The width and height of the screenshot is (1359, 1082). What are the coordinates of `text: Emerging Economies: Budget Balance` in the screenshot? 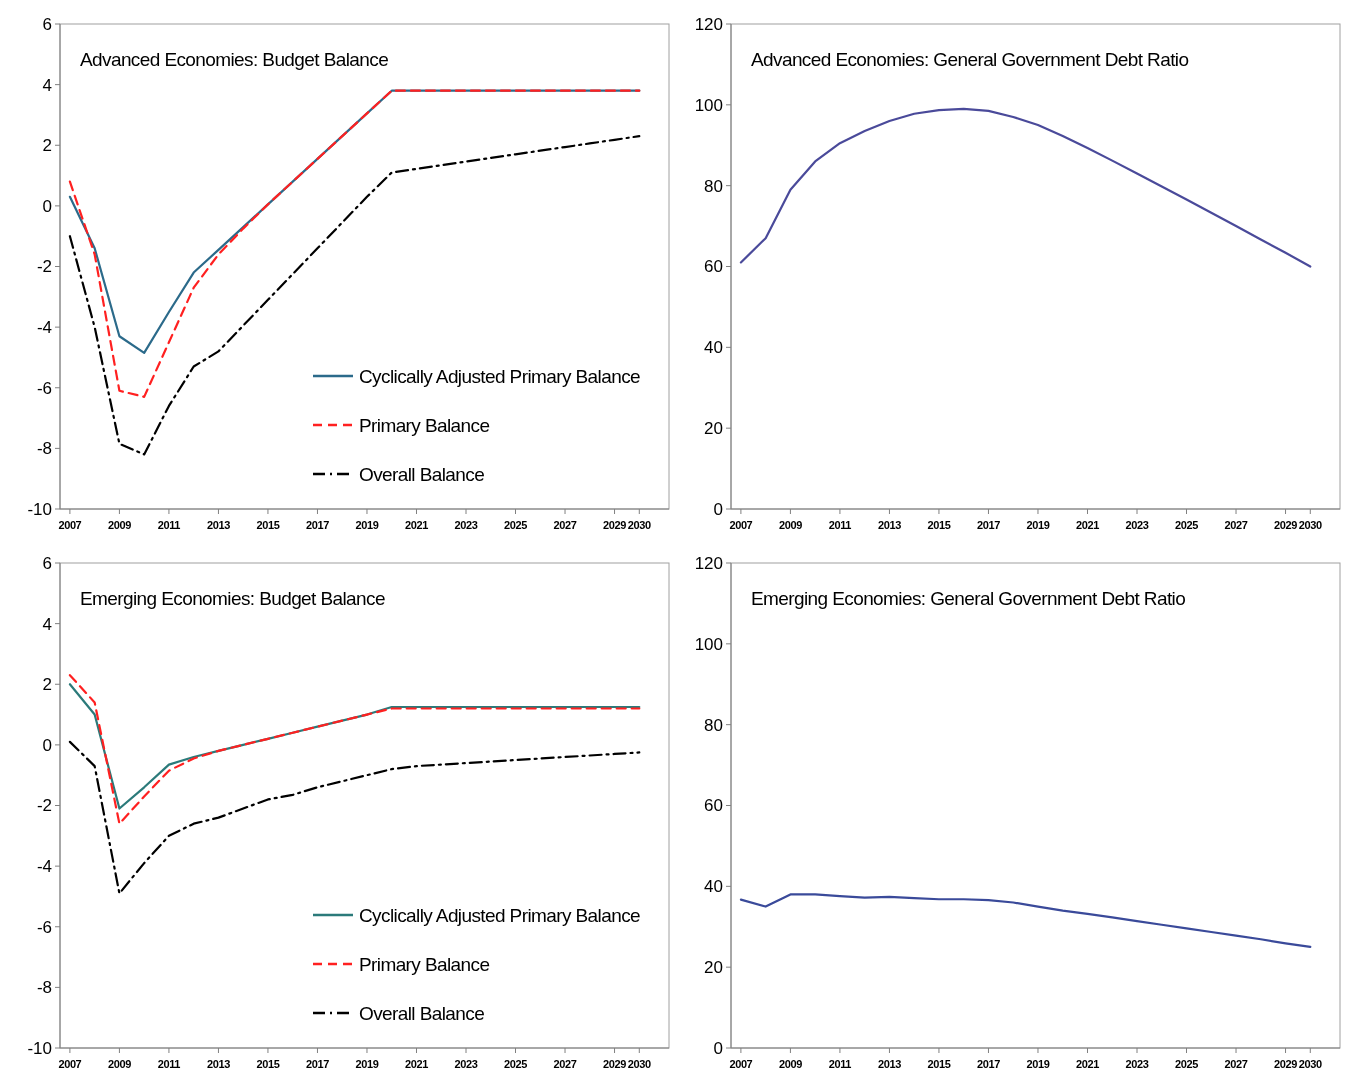 It's located at (232, 598).